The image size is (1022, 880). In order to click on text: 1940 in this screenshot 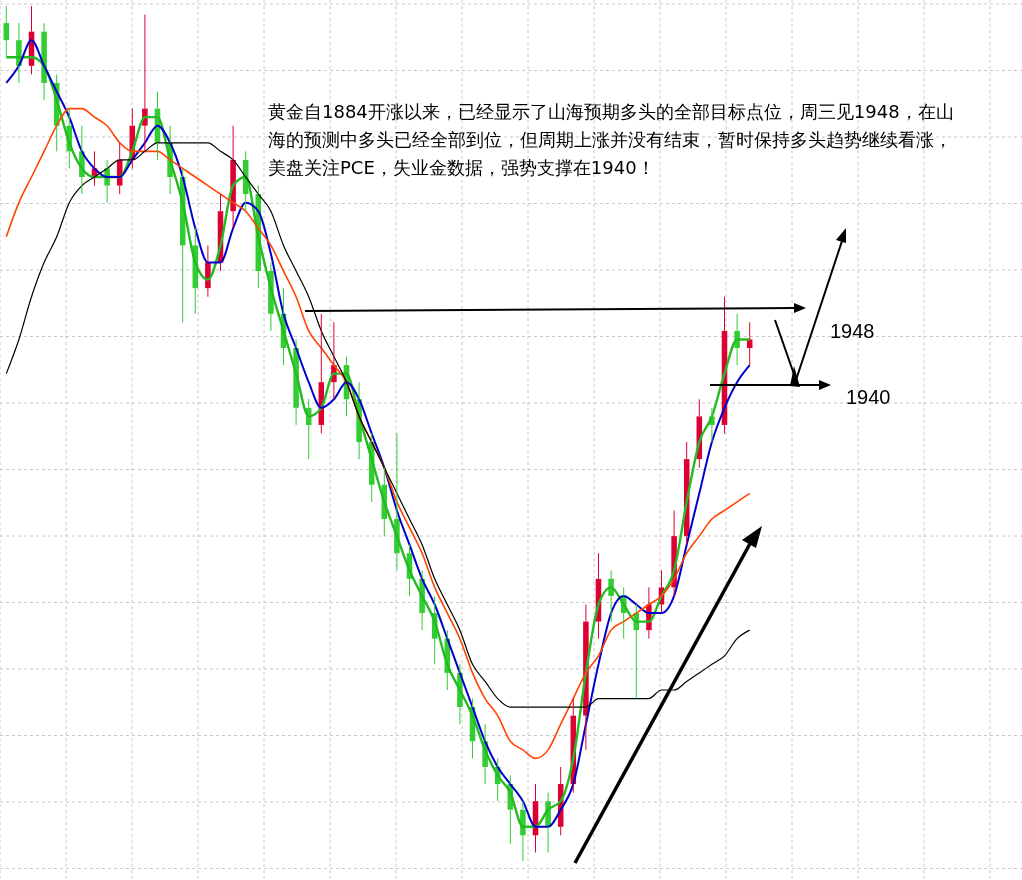, I will do `click(868, 397)`.